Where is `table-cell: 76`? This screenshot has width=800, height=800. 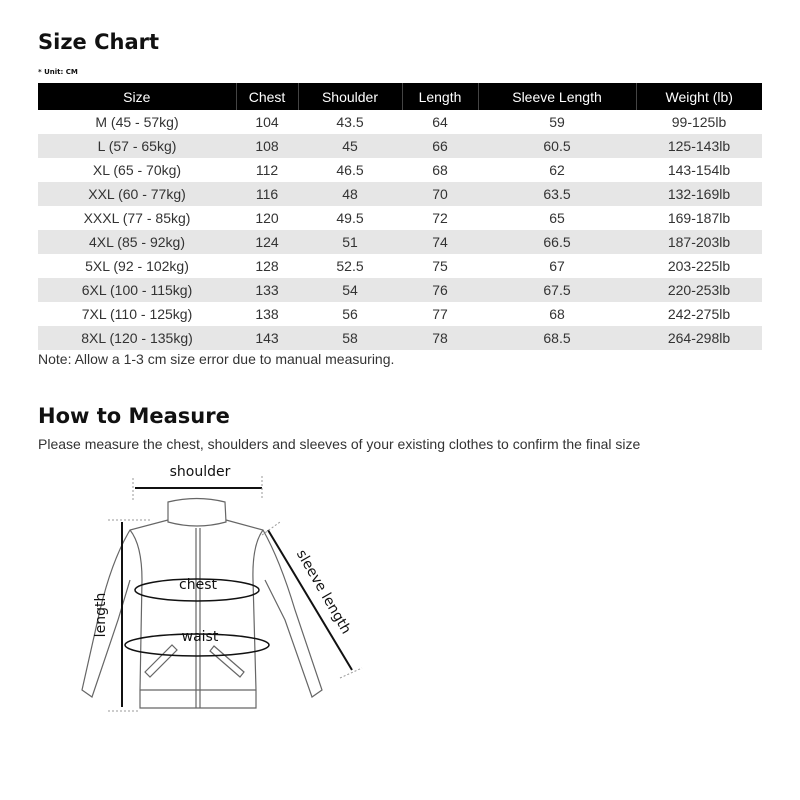
table-cell: 76 is located at coordinates (440, 290).